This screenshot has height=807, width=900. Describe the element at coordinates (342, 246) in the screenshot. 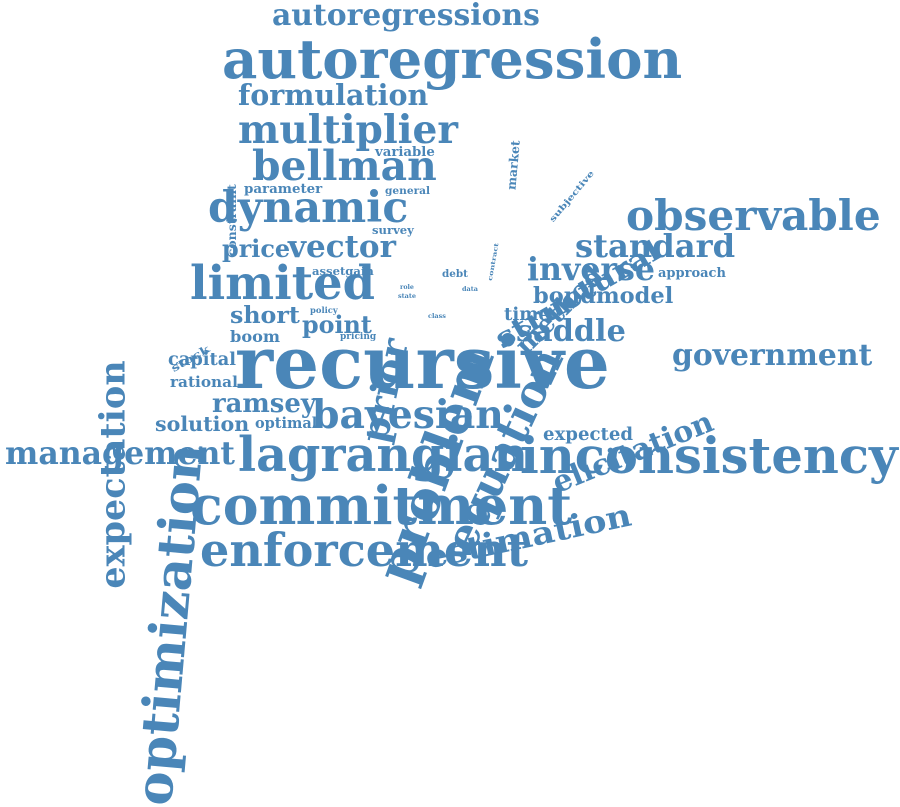

I see `word-vector: vector` at that location.